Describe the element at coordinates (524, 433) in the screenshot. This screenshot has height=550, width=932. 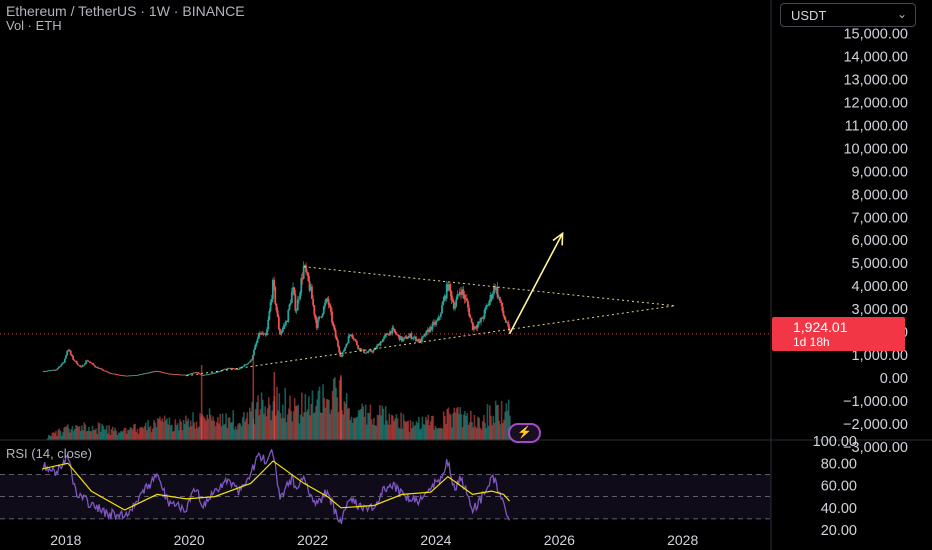
I see `lightning-icon: ⚡` at that location.